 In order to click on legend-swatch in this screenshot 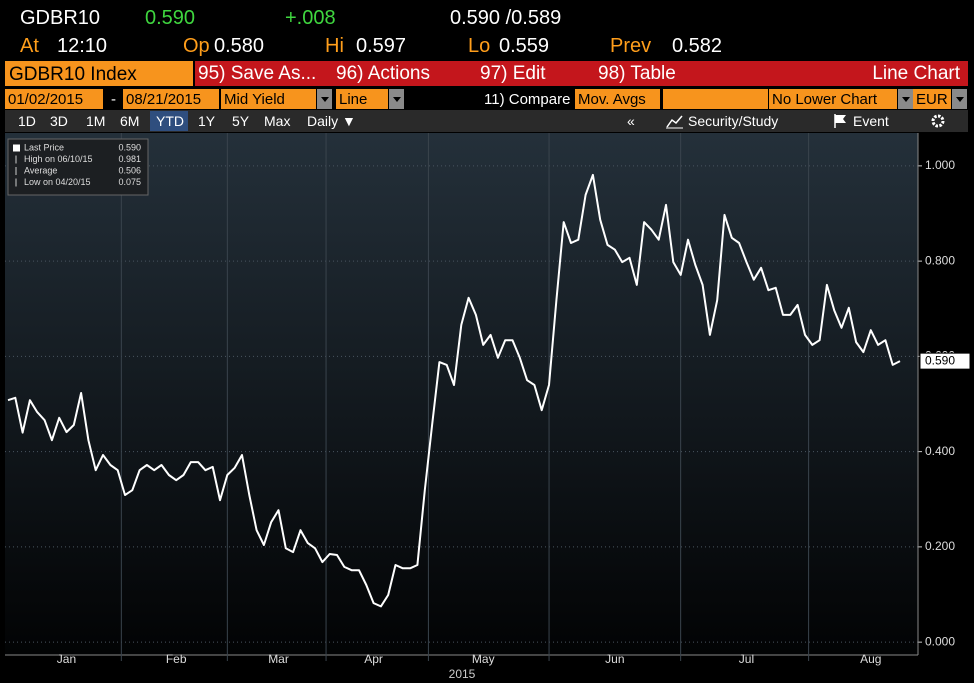, I will do `click(16, 148)`.